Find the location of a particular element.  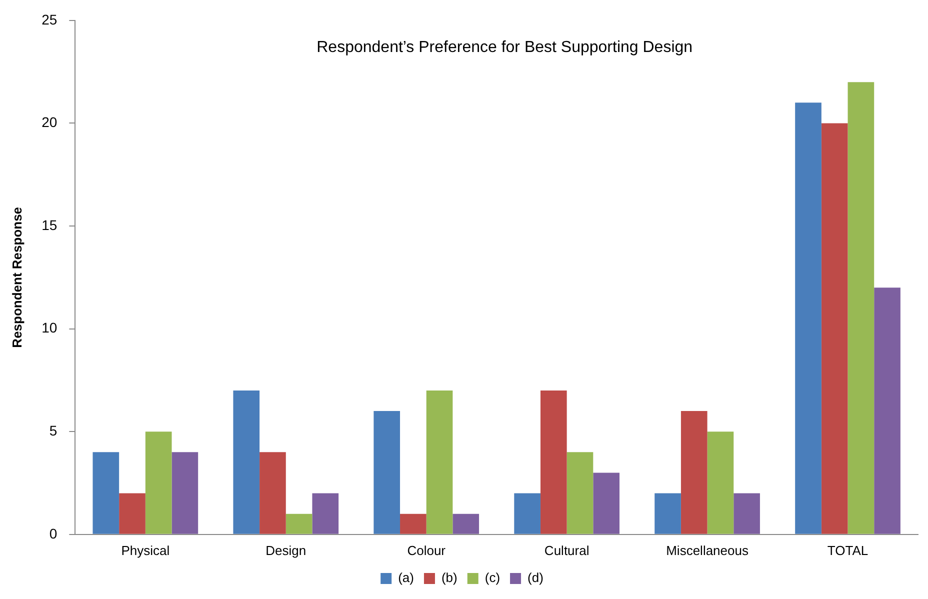

y-tick-label: 5 is located at coordinates (53, 430).